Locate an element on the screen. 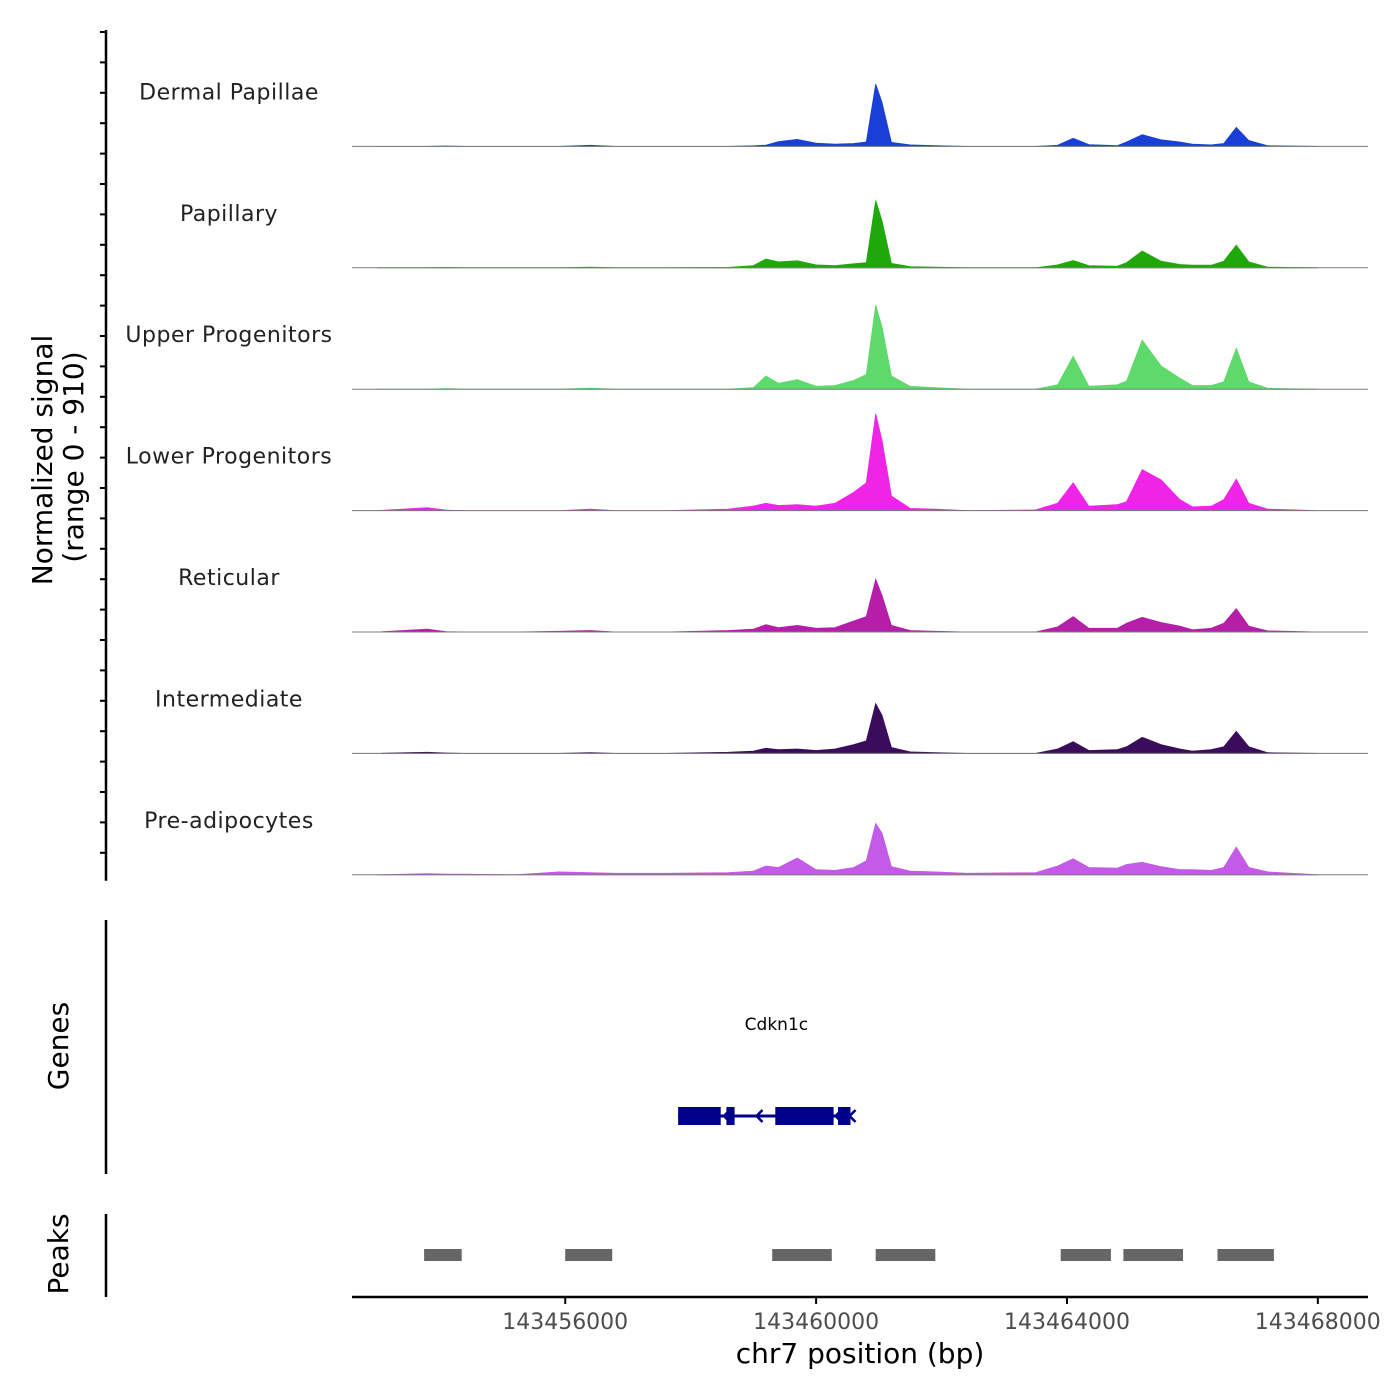  track-label: Papillary is located at coordinates (229, 214).